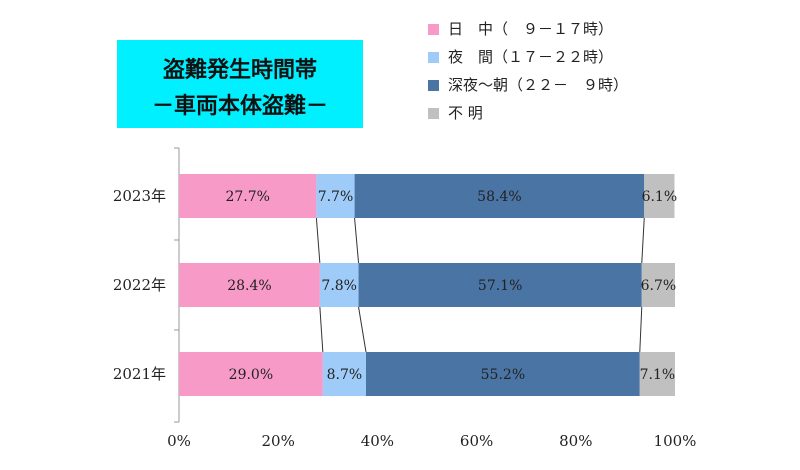  I want to click on x-tick-label: 40%, so click(377, 441).